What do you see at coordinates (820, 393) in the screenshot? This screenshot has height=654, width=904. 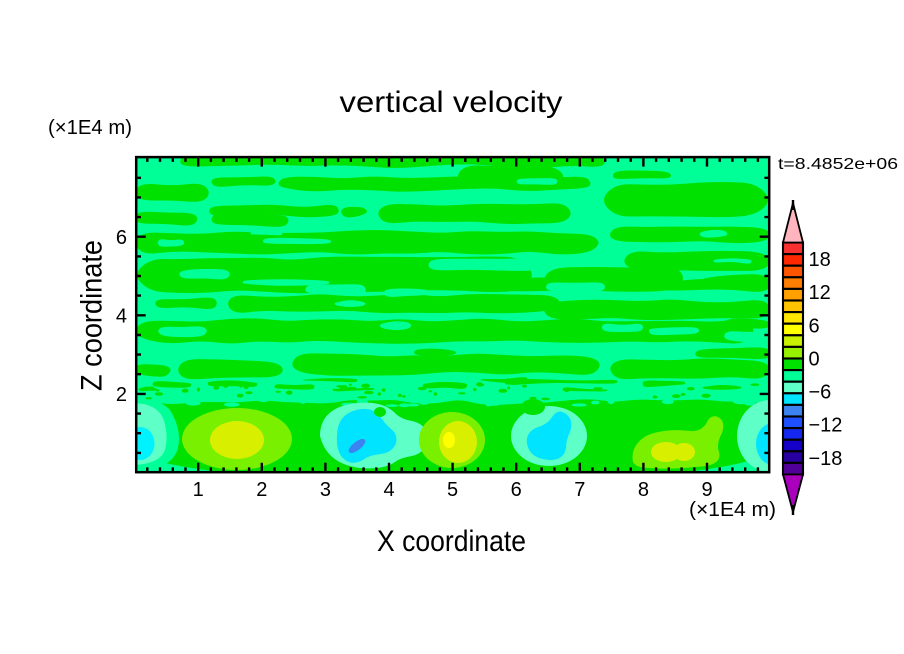 I see `svg-text: −6` at bounding box center [820, 393].